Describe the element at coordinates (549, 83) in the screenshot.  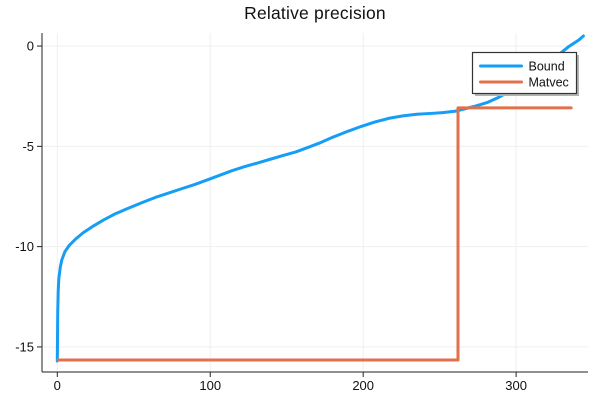
I see `legend-label-matvec: Matvec` at that location.